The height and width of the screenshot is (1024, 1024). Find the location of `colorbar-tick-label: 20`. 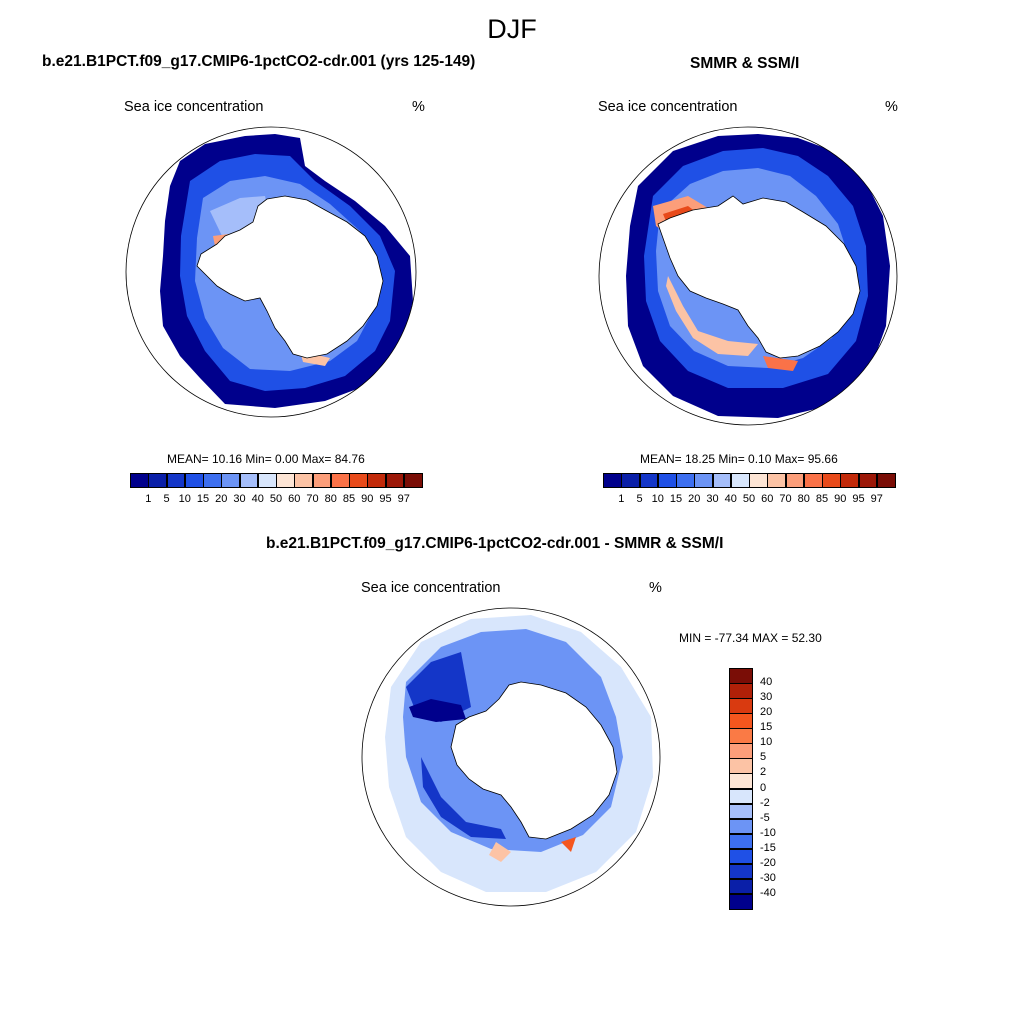

colorbar-tick-label: 20 is located at coordinates (694, 499).